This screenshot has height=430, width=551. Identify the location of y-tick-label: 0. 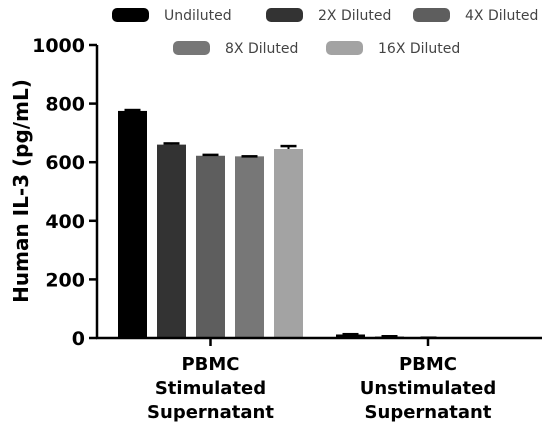
(78, 339).